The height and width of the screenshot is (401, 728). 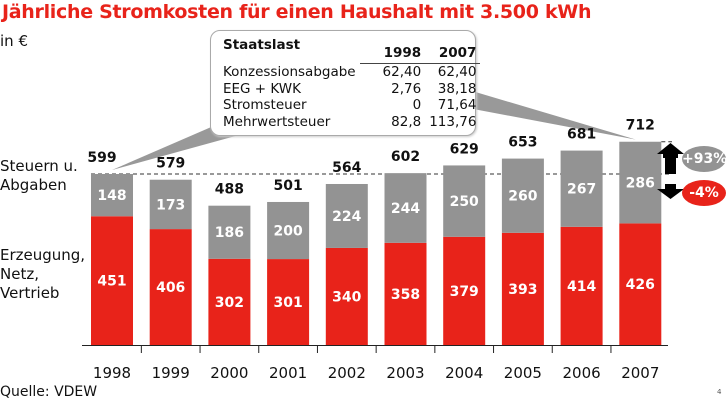 What do you see at coordinates (402, 72) in the screenshot?
I see `staatslast-v1998: 62,40` at bounding box center [402, 72].